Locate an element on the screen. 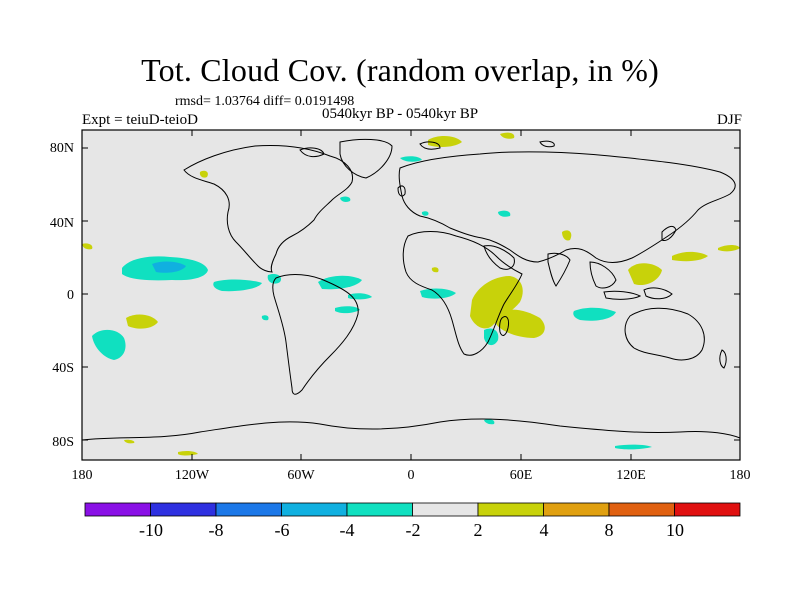 This screenshot has height=600, width=800. patch-yellow-madagascar is located at coordinates (520, 323).